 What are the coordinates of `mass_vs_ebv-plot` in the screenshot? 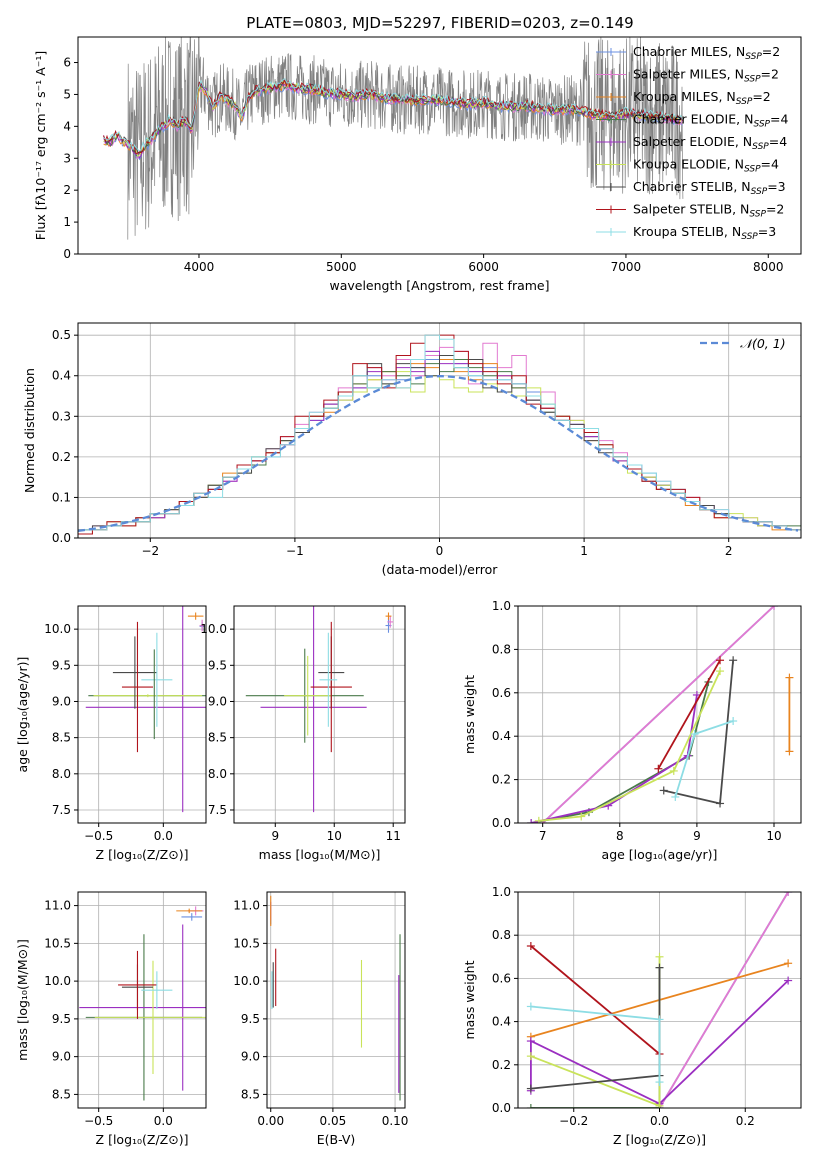 It's located at (335, 998).